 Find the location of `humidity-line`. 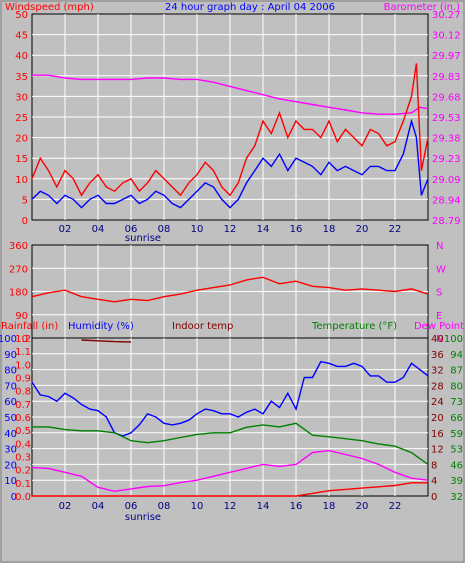

humidity-line is located at coordinates (230, 398).